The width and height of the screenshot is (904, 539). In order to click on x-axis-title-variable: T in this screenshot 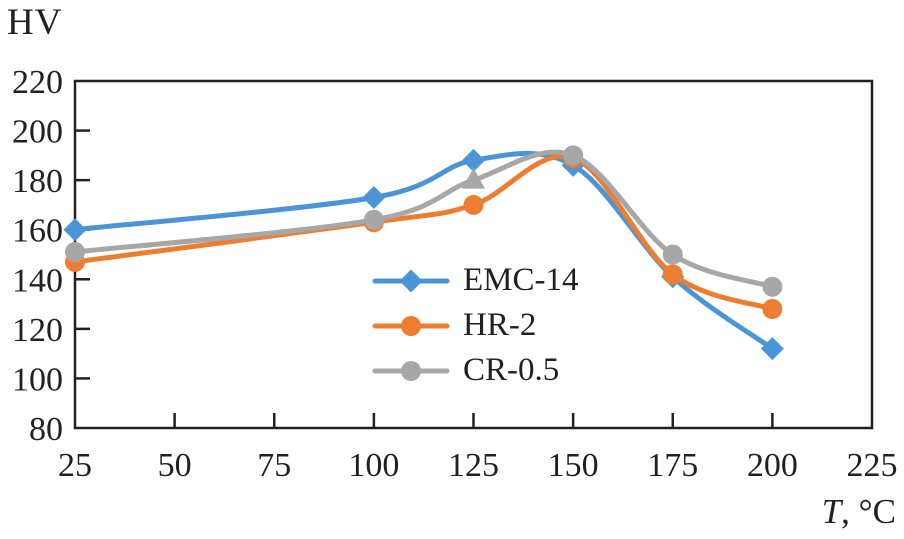, I will do `click(831, 511)`.